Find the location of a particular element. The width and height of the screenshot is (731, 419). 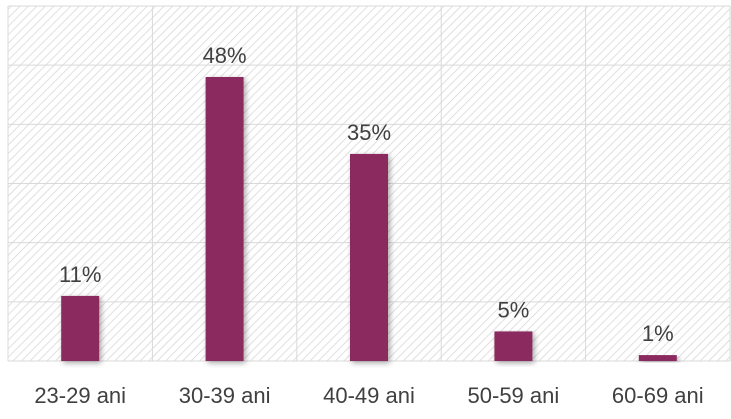

category-label: 50-59 ani is located at coordinates (514, 395).